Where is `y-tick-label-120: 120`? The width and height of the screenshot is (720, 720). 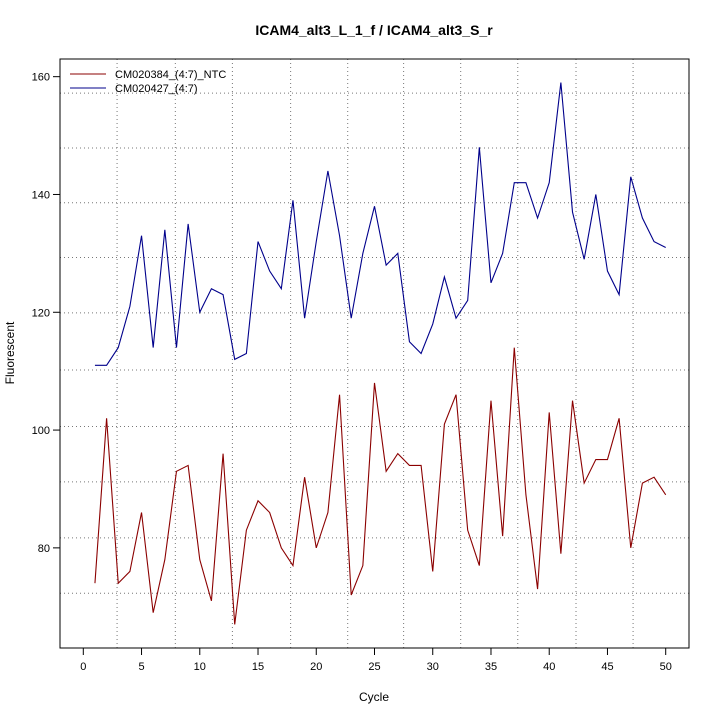
y-tick-label-120: 120 is located at coordinates (41, 313).